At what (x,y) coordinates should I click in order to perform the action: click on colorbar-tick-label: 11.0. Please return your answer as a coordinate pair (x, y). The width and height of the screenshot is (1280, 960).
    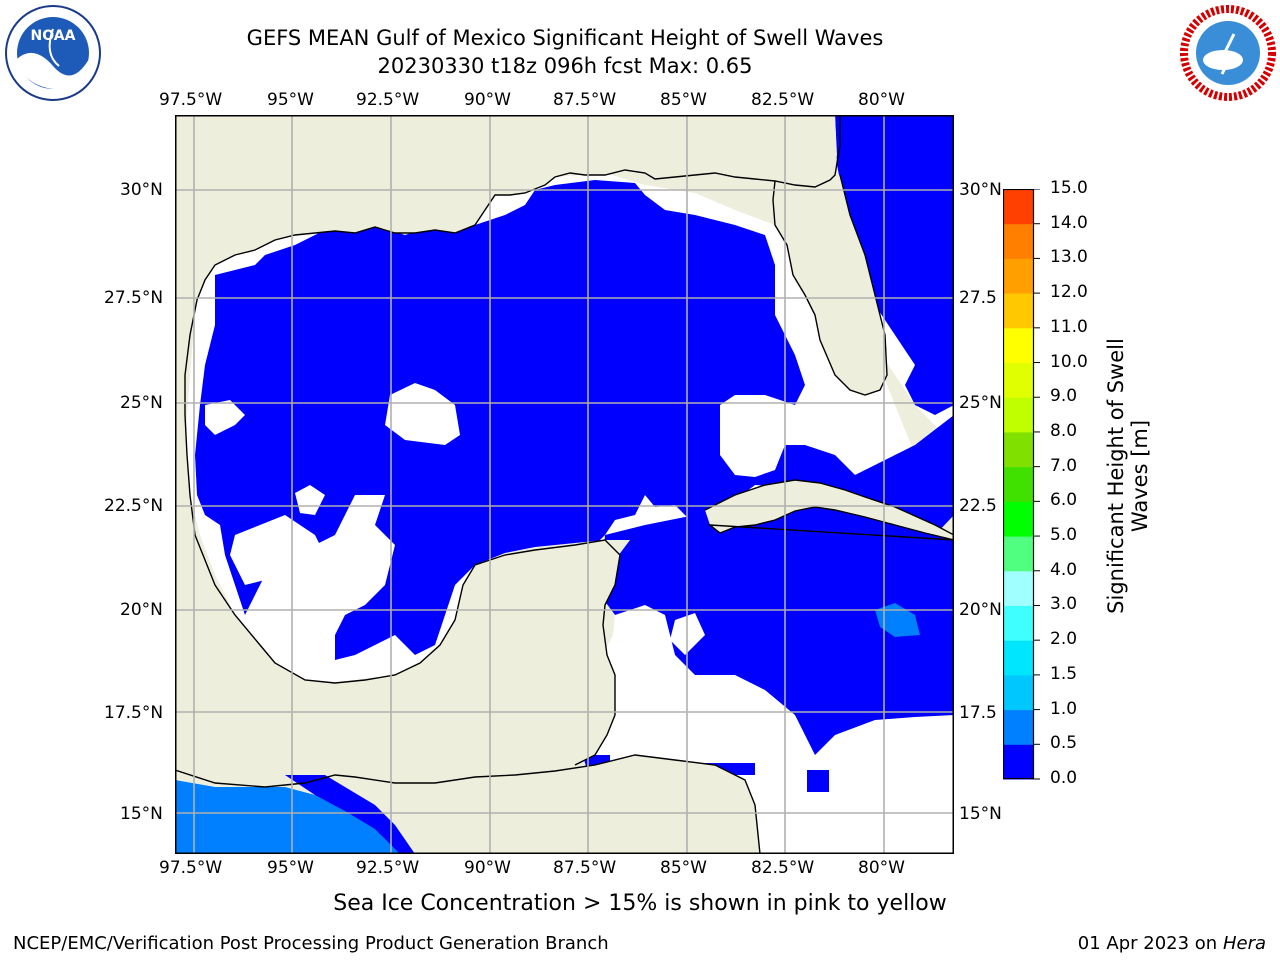
    Looking at the image, I should click on (1069, 326).